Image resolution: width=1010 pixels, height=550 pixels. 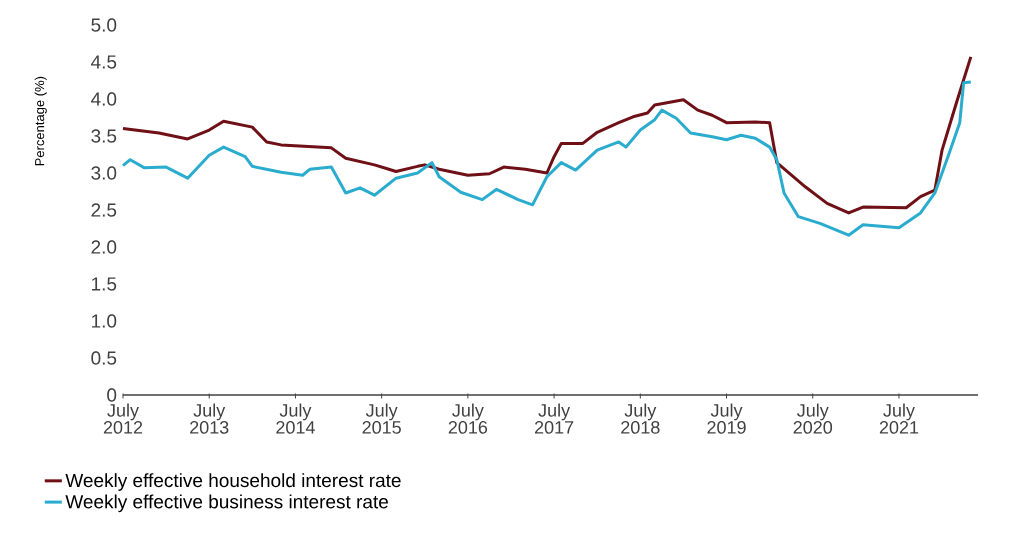 What do you see at coordinates (104, 247) in the screenshot?
I see `y-tick-label: 2.0` at bounding box center [104, 247].